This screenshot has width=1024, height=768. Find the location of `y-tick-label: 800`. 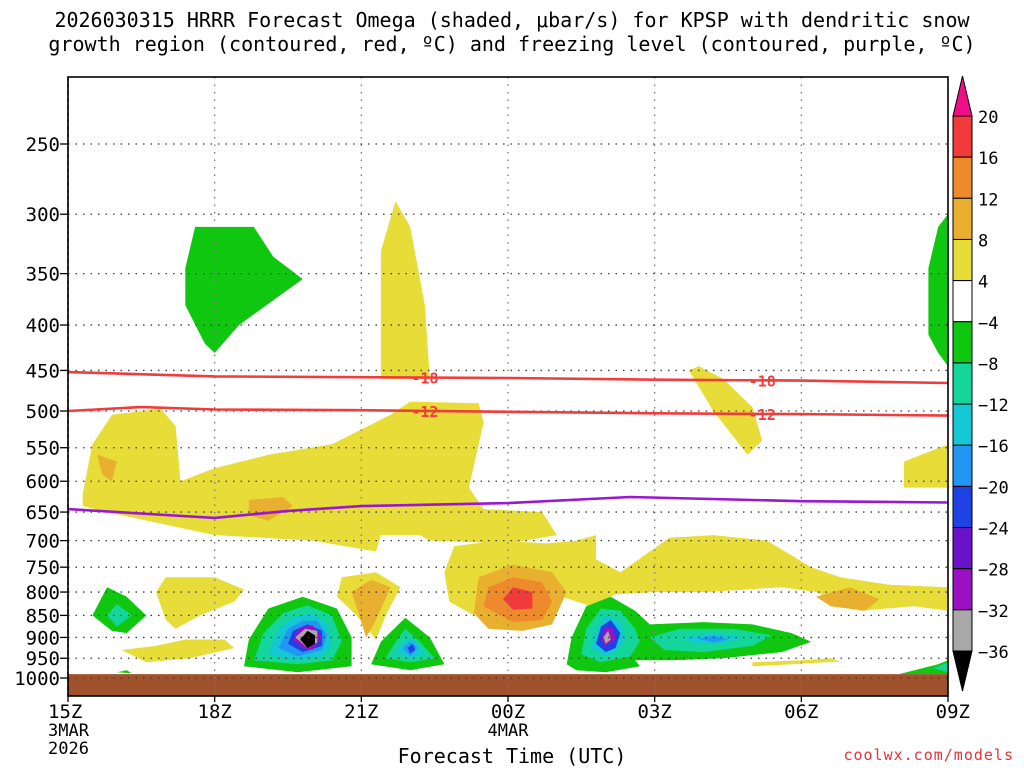

y-tick-label: 800 is located at coordinates (43, 593).